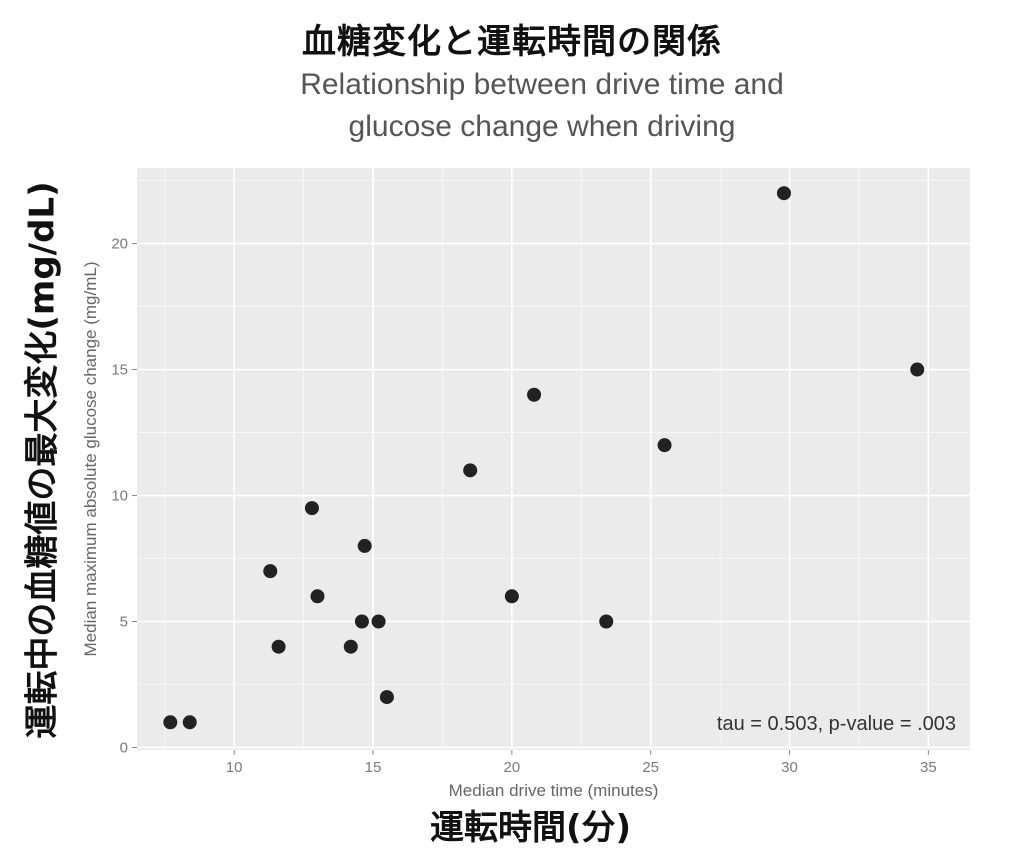 This screenshot has height=861, width=1024. Describe the element at coordinates (512, 42) in the screenshot. I see `japanese-title: 血糖変化と運転時間の関係` at that location.